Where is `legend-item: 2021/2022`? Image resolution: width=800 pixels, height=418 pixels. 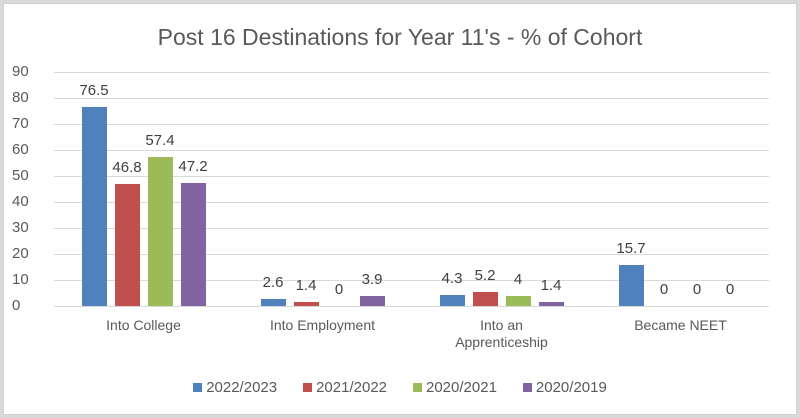
legend-item: 2021/2022 is located at coordinates (345, 387).